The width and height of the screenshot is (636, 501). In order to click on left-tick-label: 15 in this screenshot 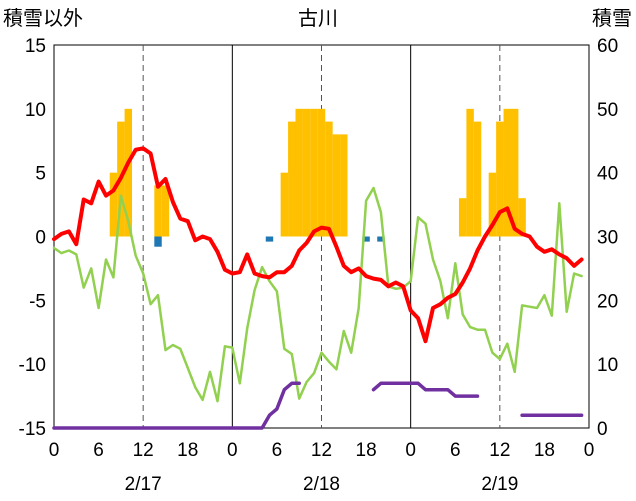, I will do `click(35, 46)`.